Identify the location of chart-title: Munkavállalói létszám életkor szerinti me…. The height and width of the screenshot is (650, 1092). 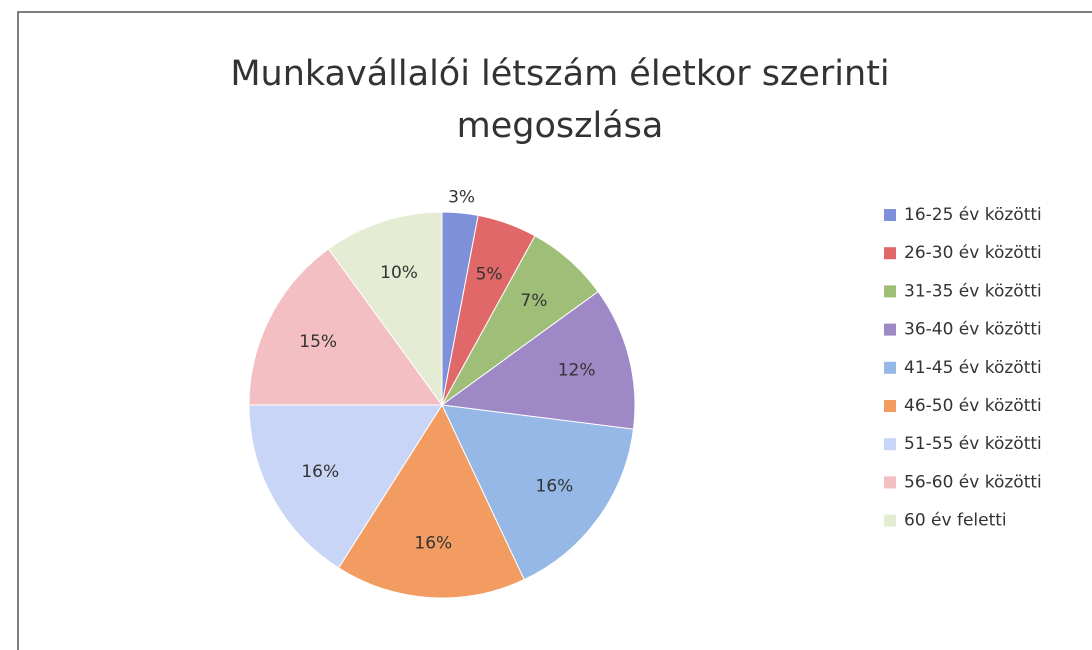
(559, 100).